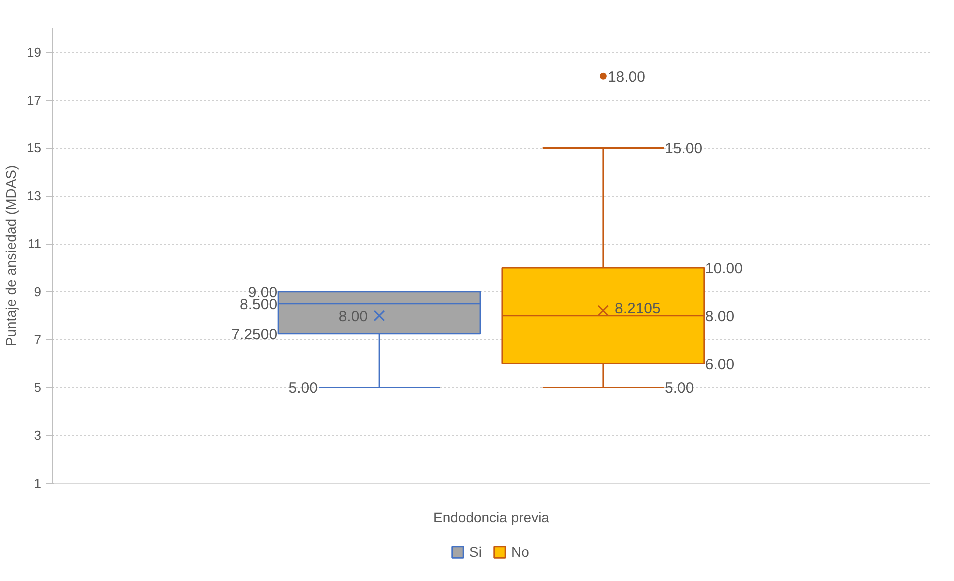  I want to click on annotation: 15.00, so click(684, 149).